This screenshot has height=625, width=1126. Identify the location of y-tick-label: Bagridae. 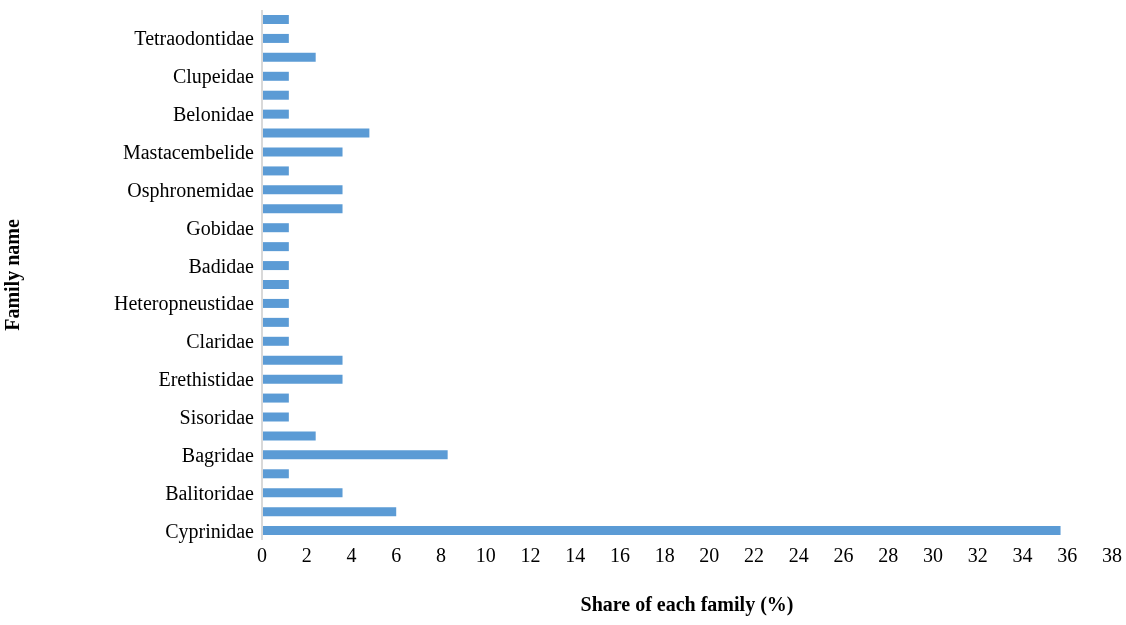
(218, 455).